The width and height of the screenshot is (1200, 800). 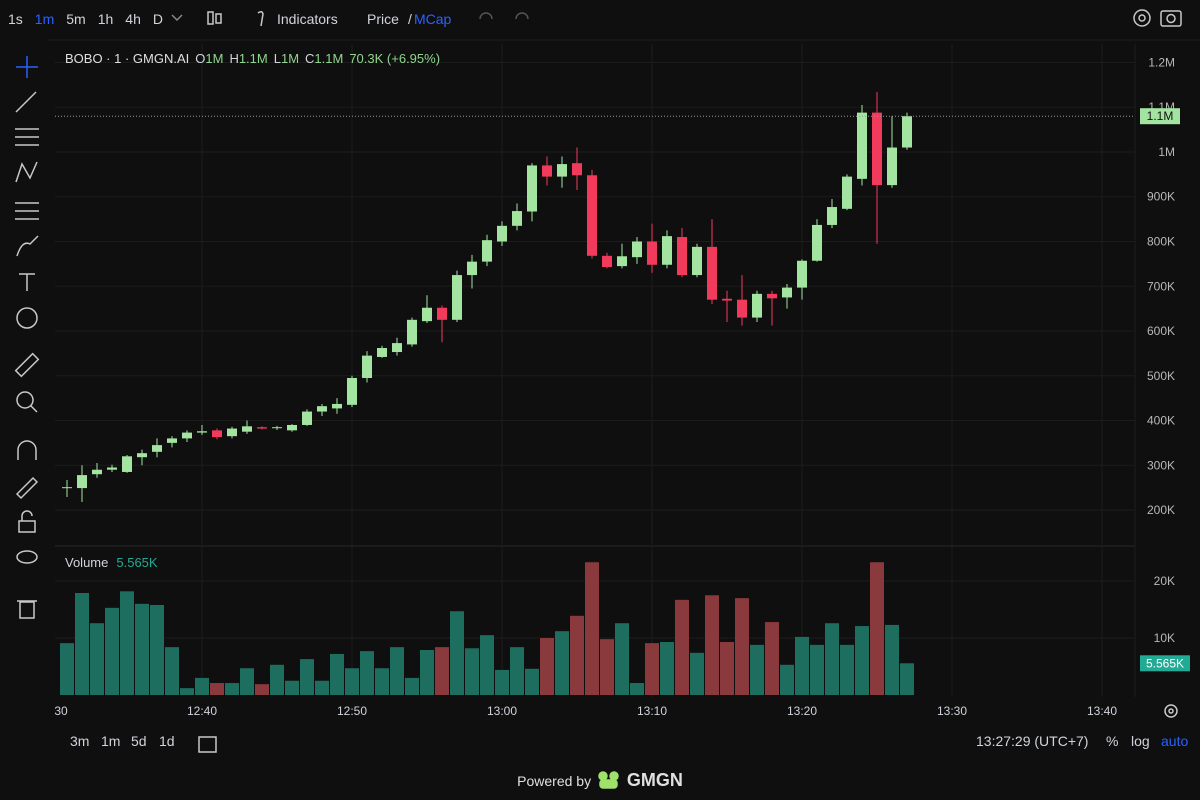 What do you see at coordinates (26, 102) in the screenshot?
I see `line-tool` at bounding box center [26, 102].